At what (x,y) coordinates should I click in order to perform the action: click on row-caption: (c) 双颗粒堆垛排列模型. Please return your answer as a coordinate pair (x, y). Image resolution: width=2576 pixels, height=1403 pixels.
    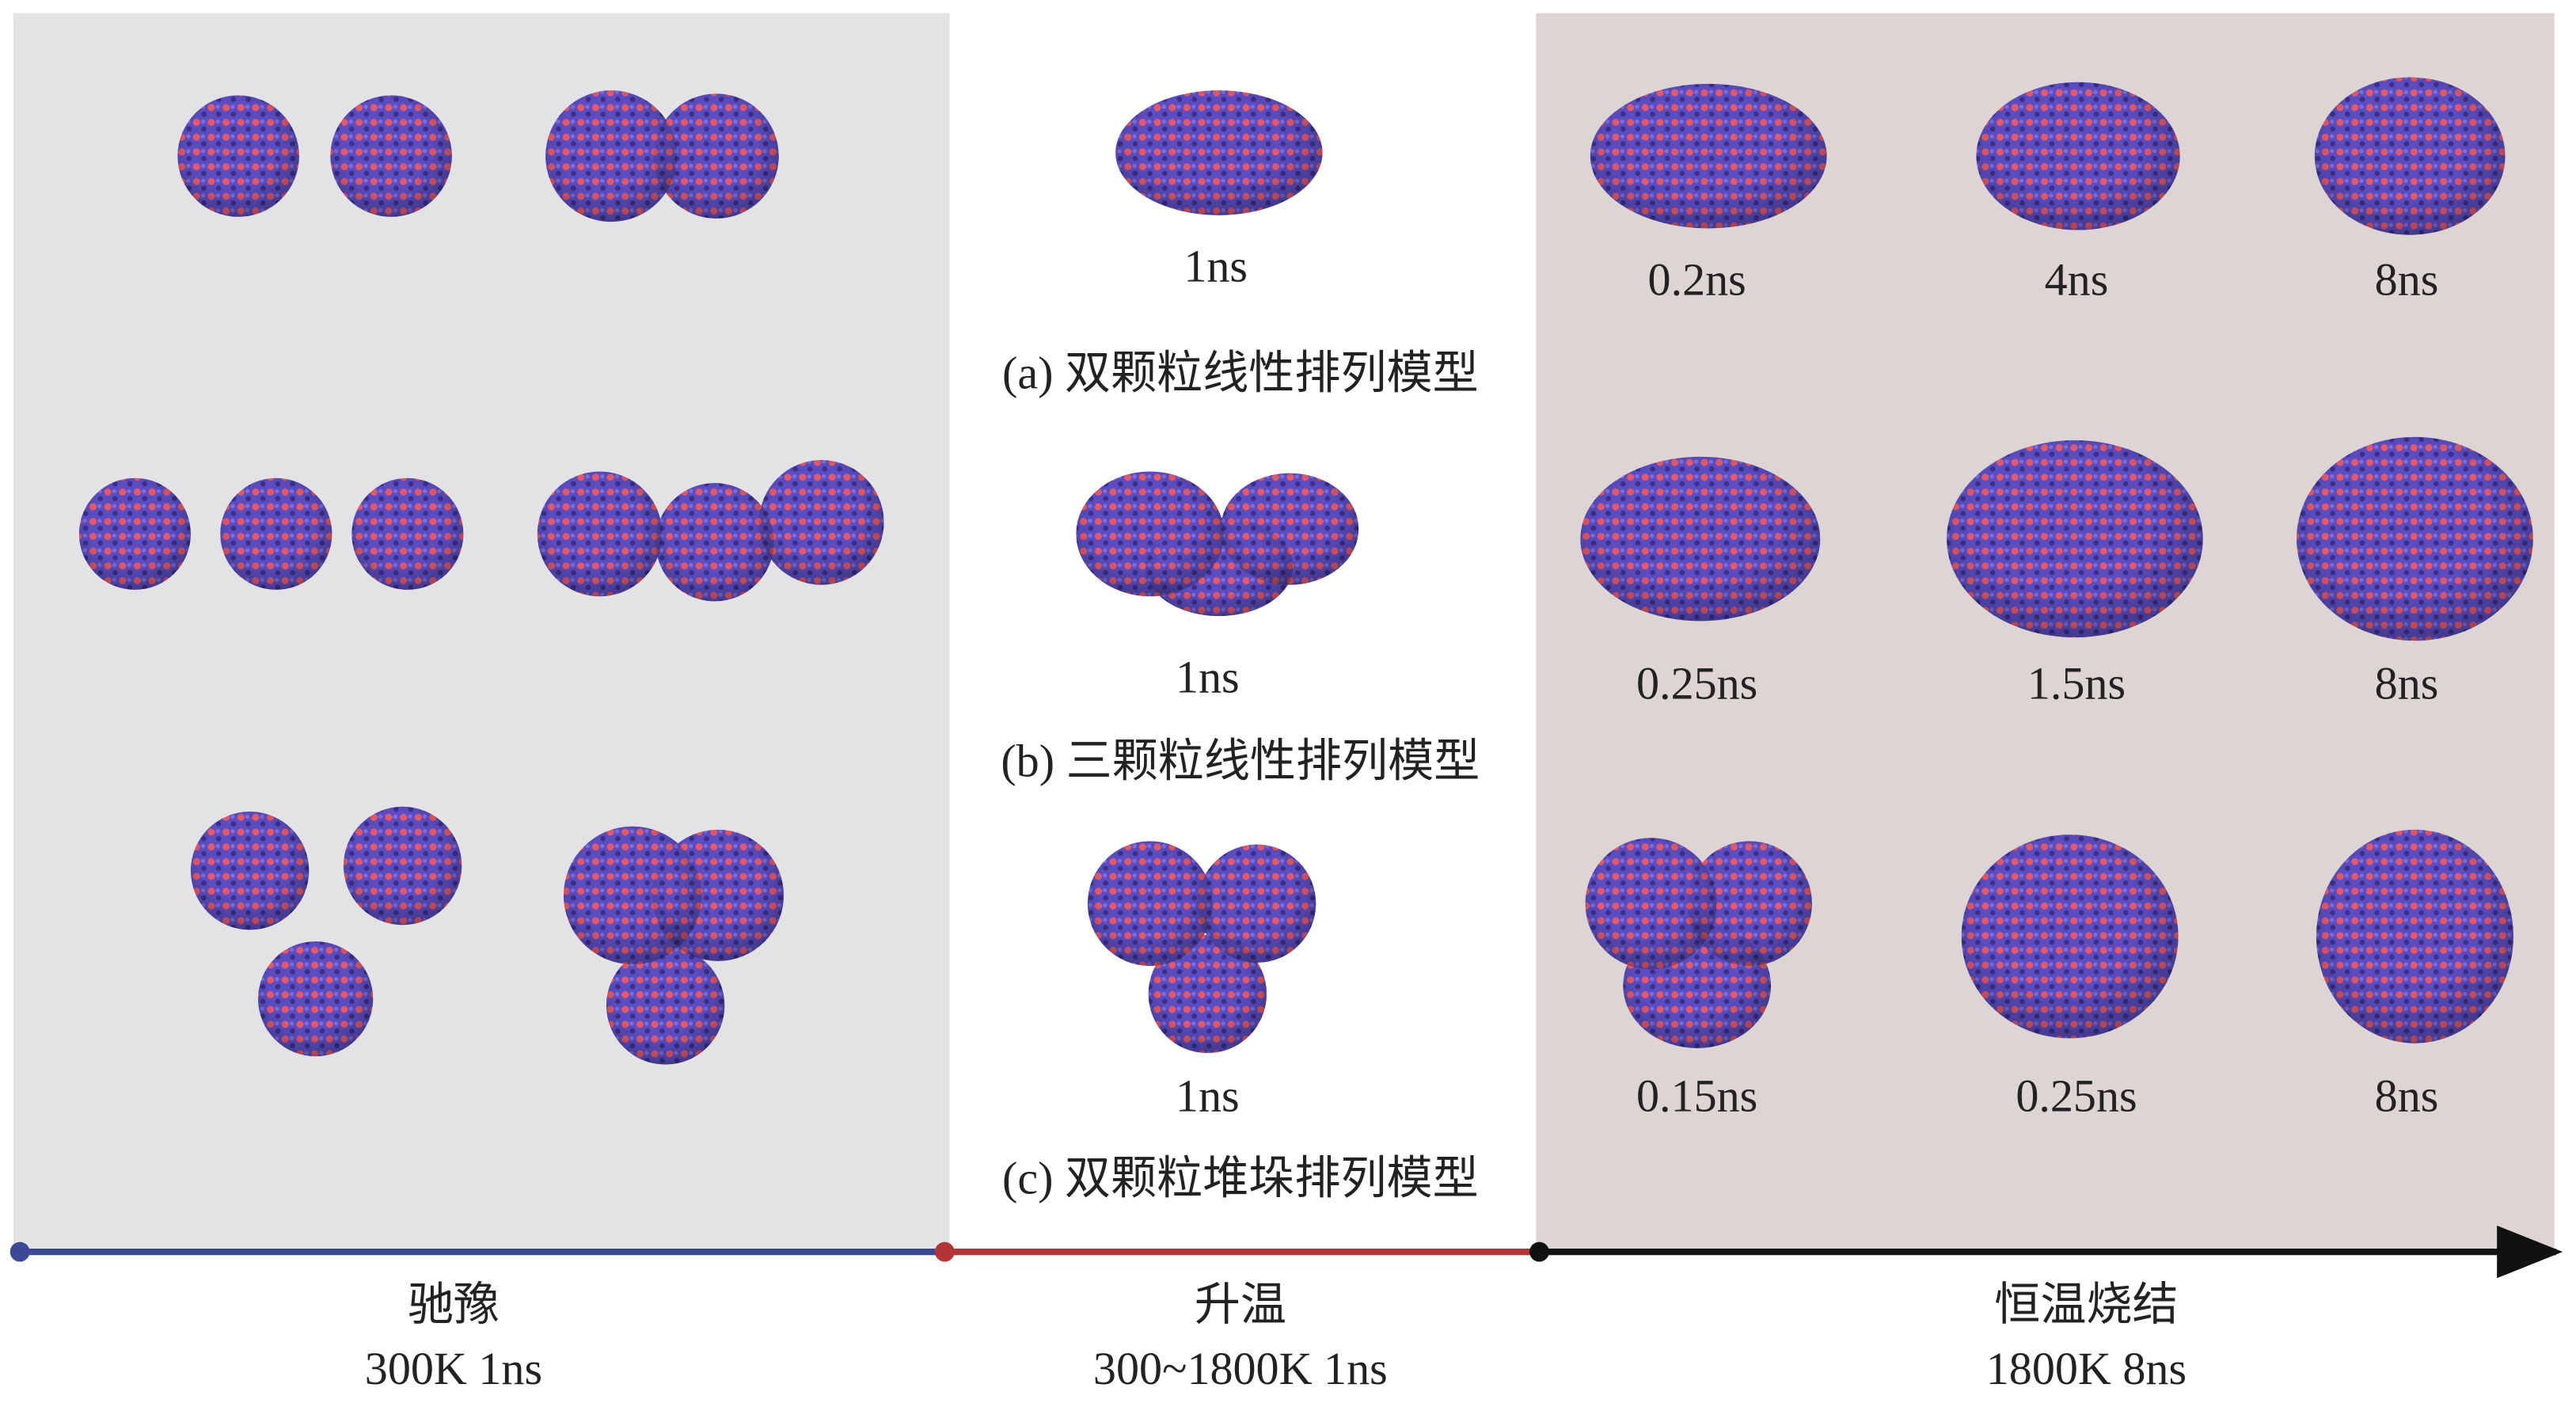
    Looking at the image, I should click on (1240, 1177).